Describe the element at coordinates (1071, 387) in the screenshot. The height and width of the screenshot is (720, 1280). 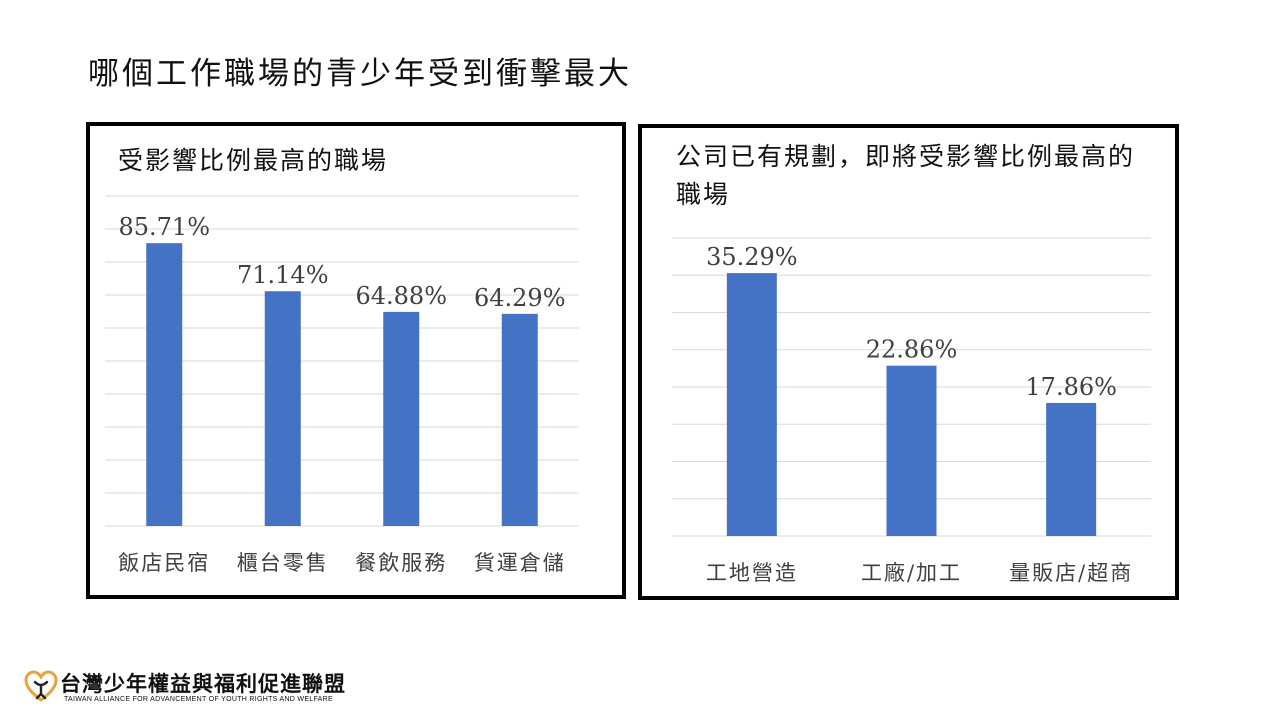
I see `data-label: 17.86%` at that location.